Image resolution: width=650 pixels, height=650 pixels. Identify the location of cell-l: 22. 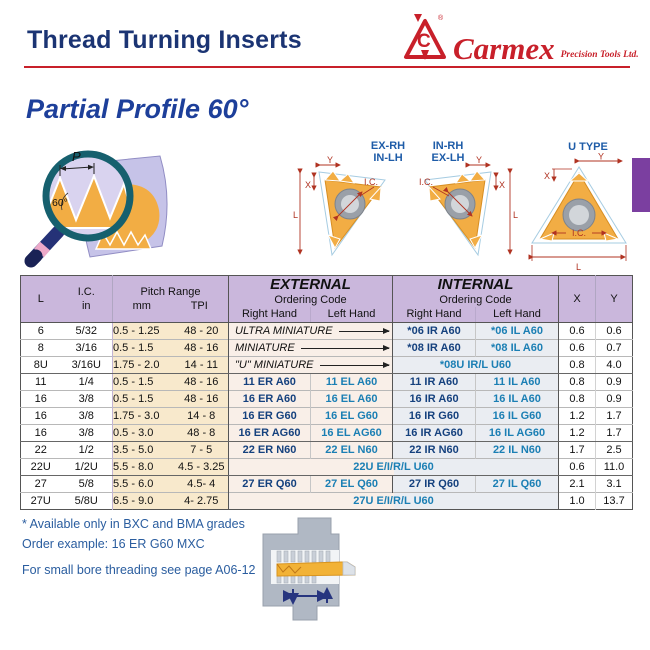
(40, 450).